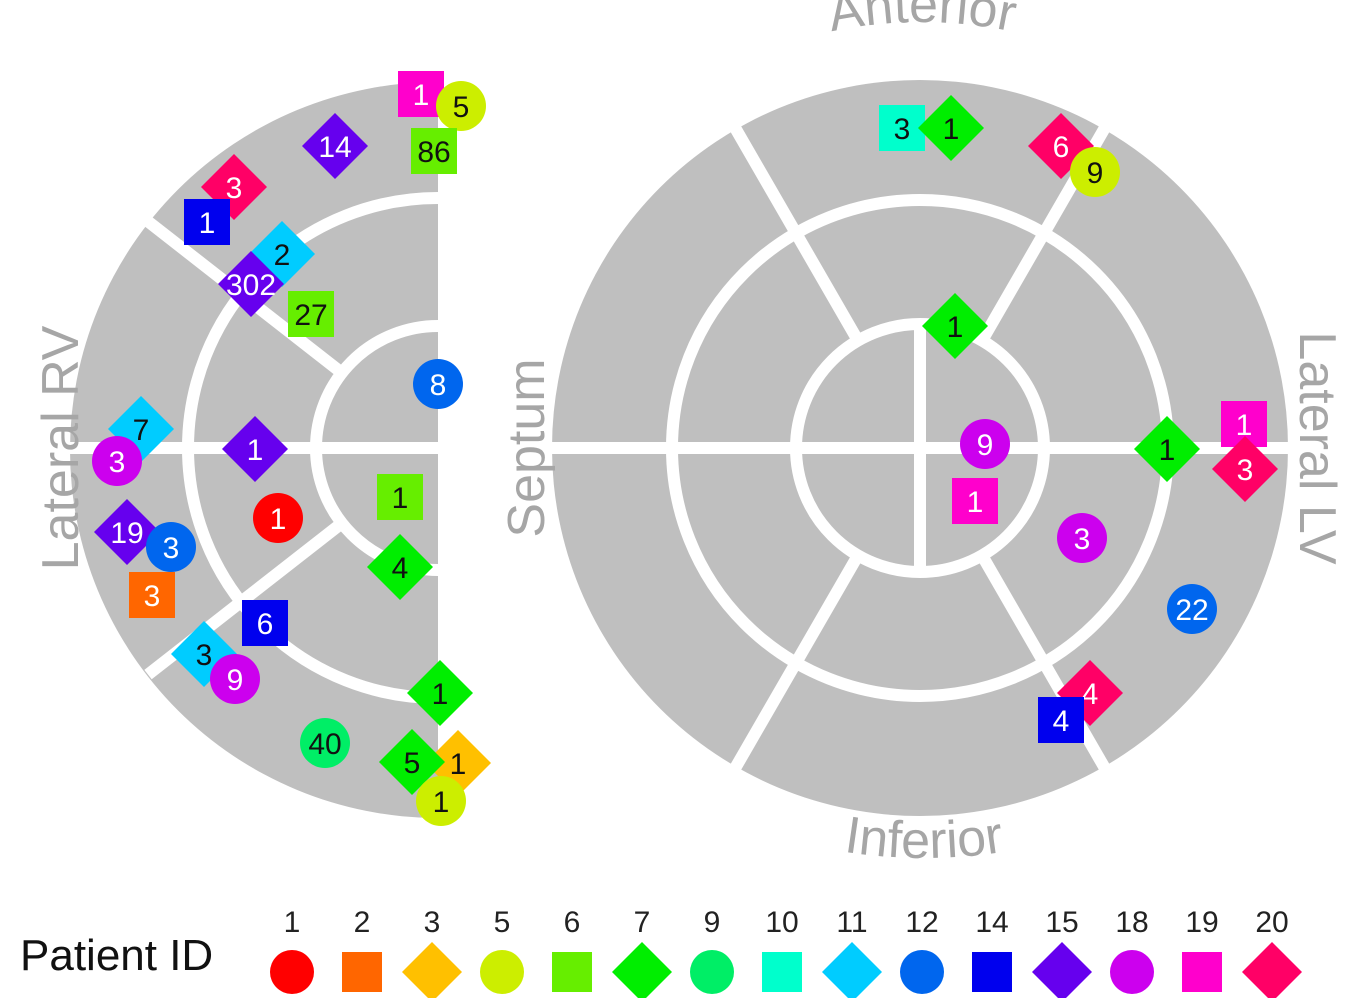 The image size is (1365, 998). I want to click on lv-marker-p18: 3, so click(1082, 538).